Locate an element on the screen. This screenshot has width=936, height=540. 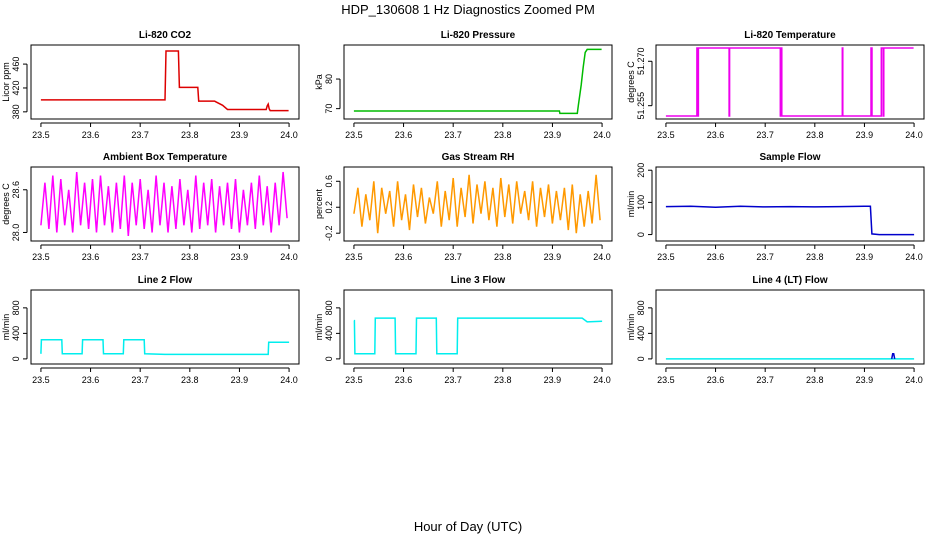
y-tick-label: 28.0 is located at coordinates (16, 233).